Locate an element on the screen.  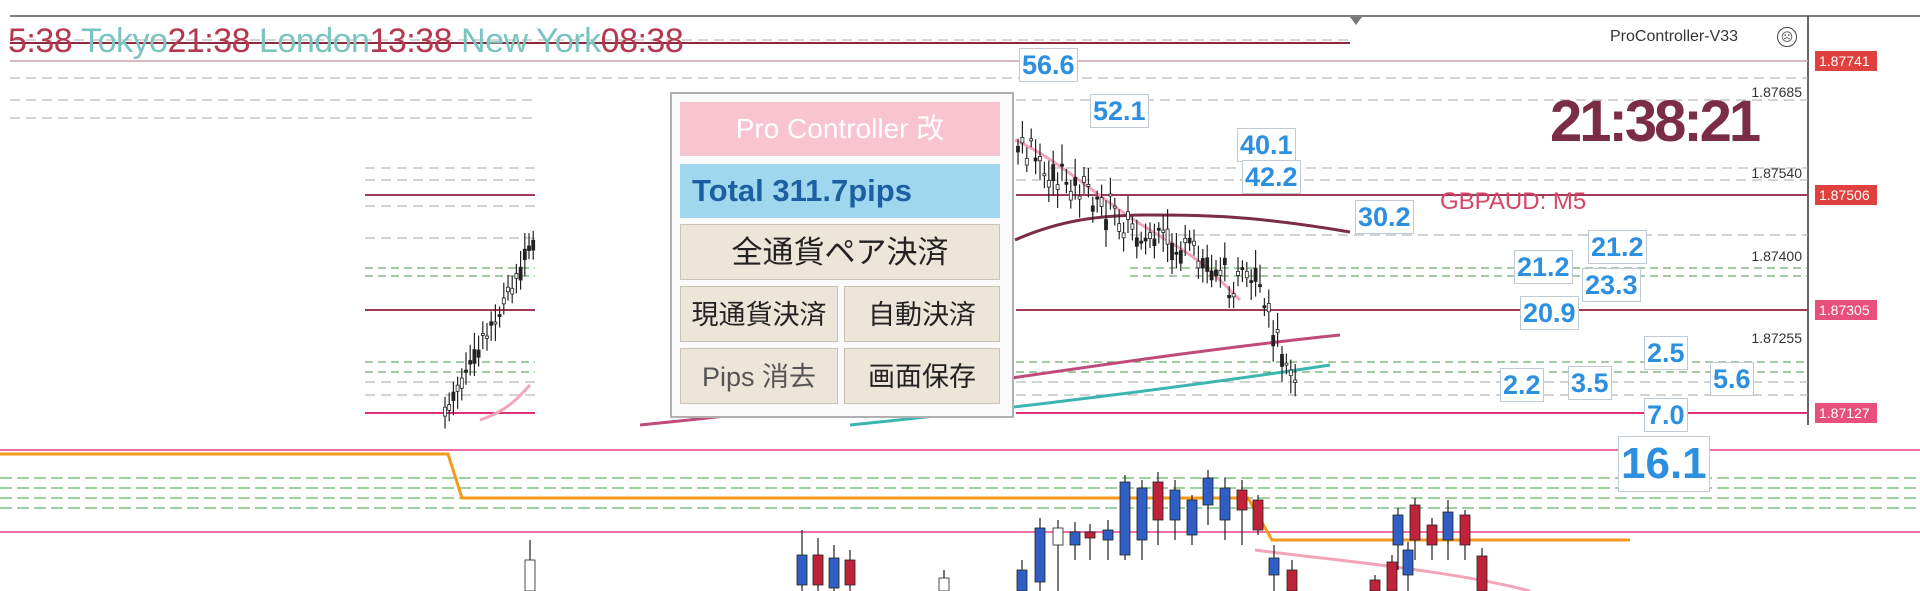
save-screen-button: 画面保存 is located at coordinates (922, 376).